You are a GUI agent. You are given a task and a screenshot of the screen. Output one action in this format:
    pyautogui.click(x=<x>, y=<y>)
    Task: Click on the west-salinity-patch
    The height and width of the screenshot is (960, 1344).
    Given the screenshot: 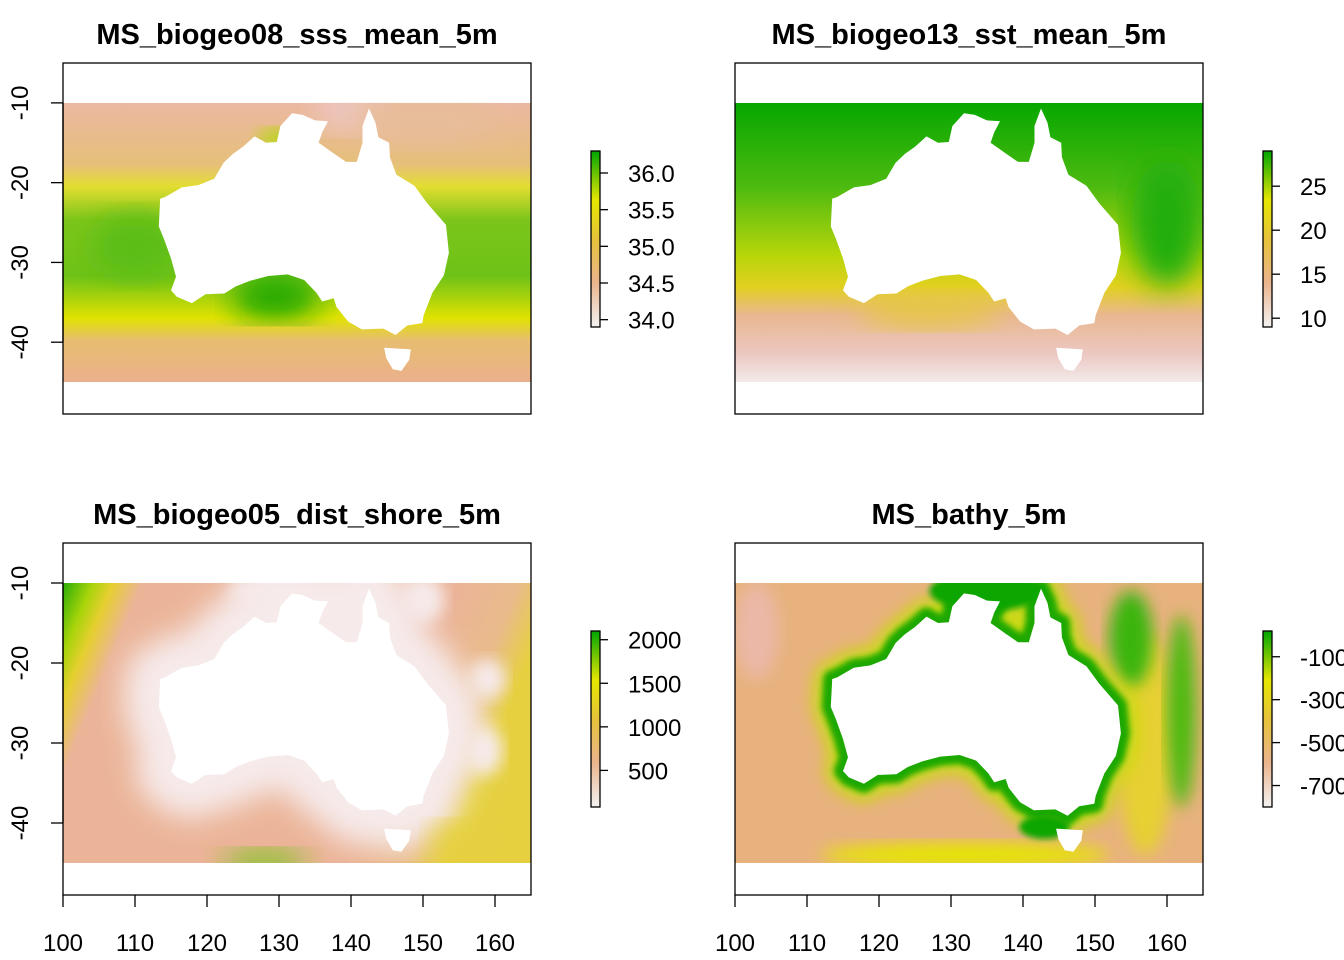 What is the action you would take?
    pyautogui.click(x=135, y=246)
    